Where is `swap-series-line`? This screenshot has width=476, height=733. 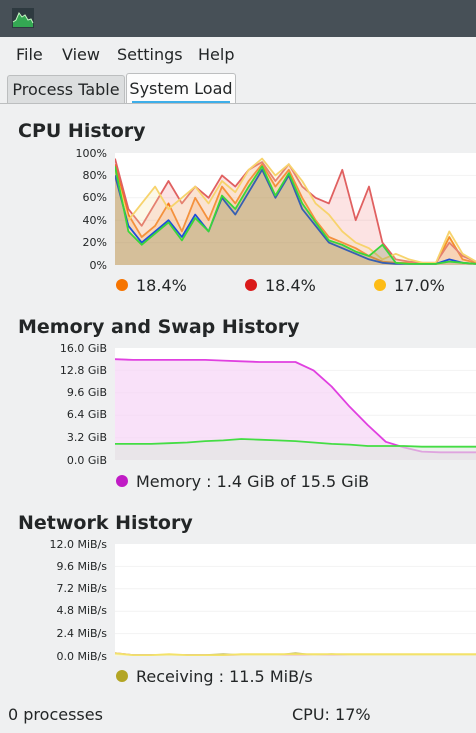 swap-series-line is located at coordinates (295, 443).